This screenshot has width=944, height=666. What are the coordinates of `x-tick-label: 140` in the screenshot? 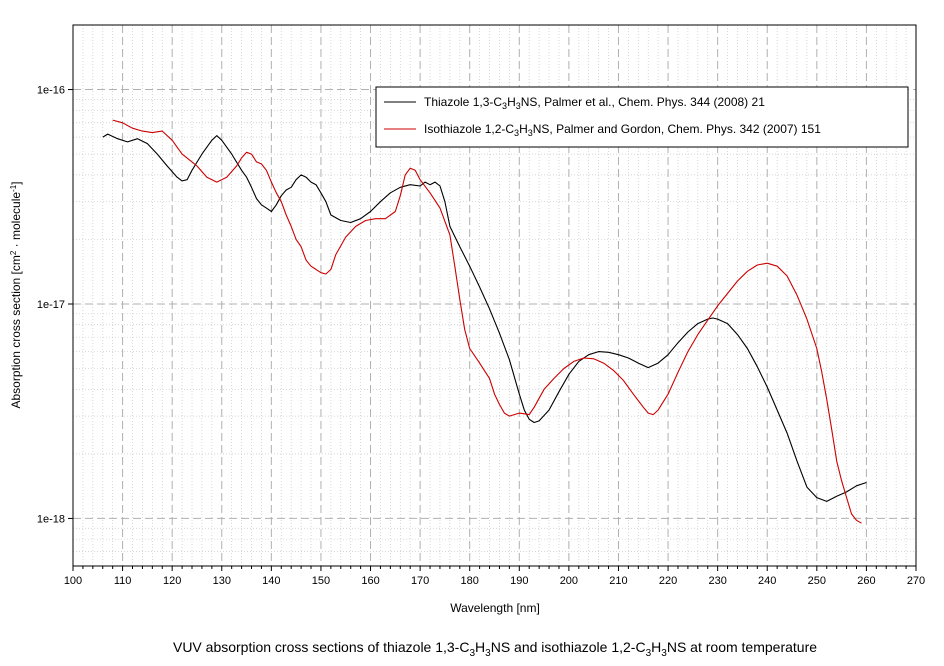 It's located at (271, 581).